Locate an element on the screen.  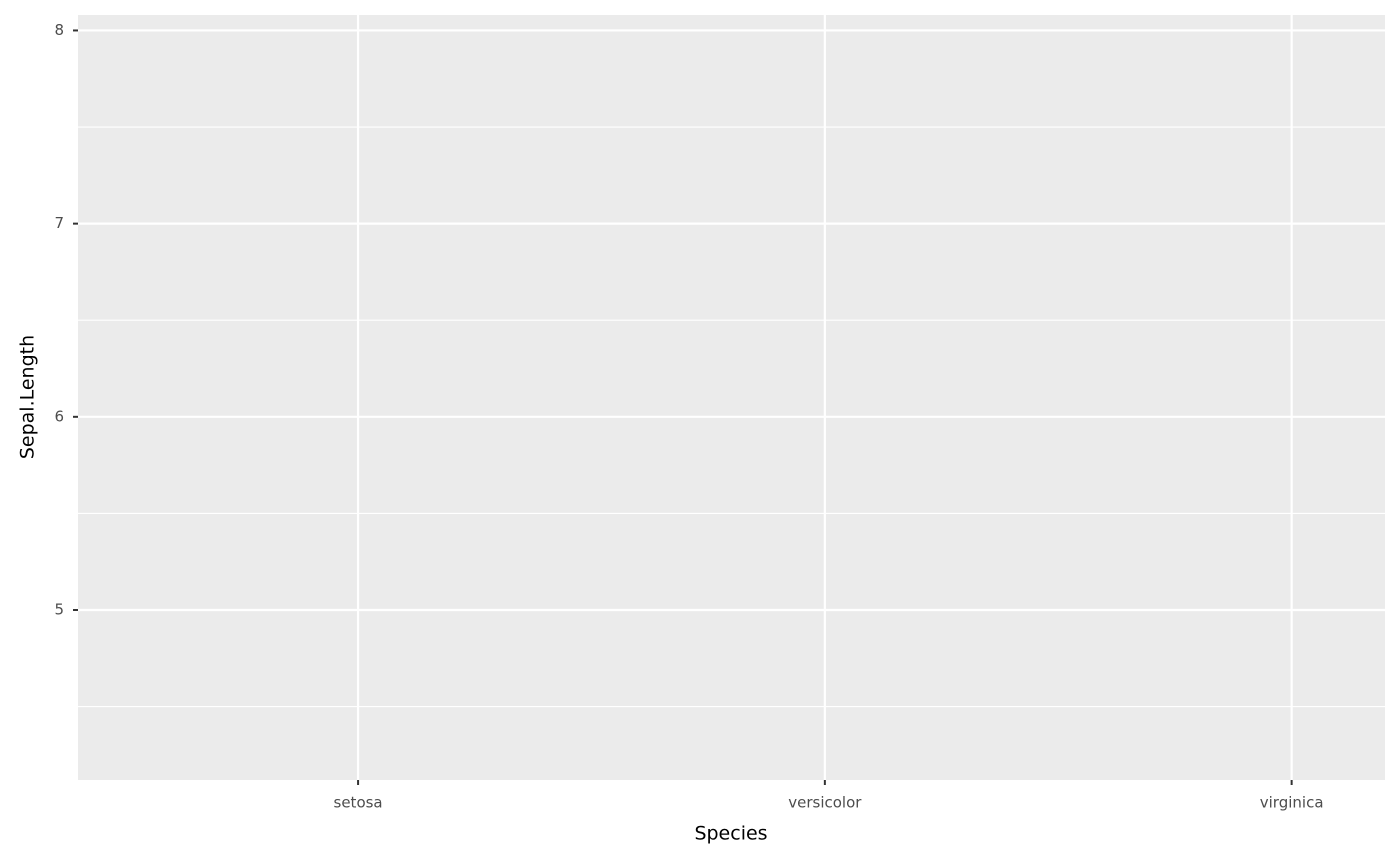
y-tick-label: 8 is located at coordinates (59, 30).